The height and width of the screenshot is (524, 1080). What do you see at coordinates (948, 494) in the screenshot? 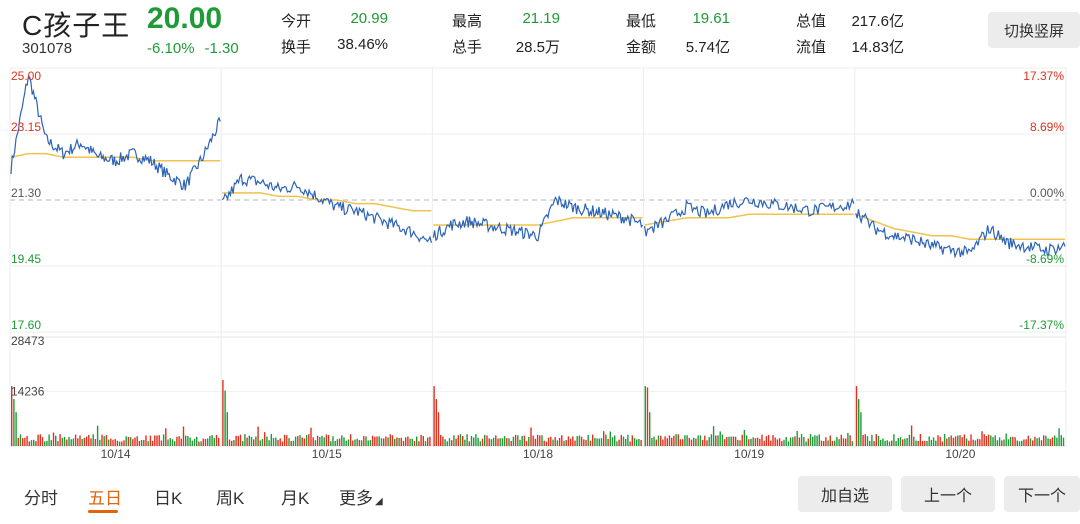
I see `previous-stock-button: 上一个` at bounding box center [948, 494].